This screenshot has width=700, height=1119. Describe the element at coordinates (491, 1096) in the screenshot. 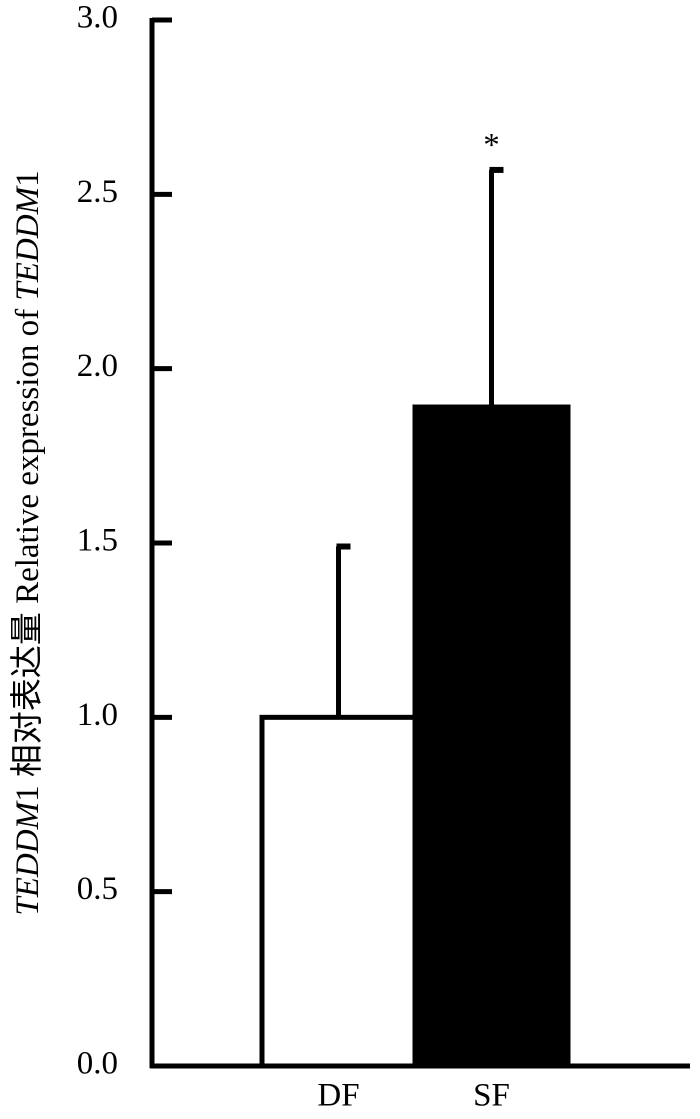

I see `x-tick-label: SF` at that location.